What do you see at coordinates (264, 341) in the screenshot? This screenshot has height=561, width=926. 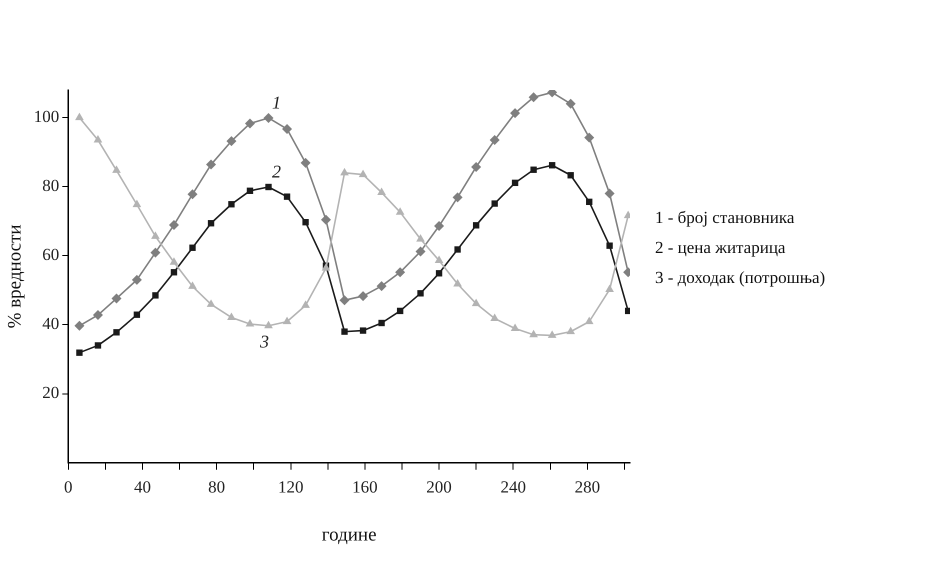 I see `series-label: 3` at bounding box center [264, 341].